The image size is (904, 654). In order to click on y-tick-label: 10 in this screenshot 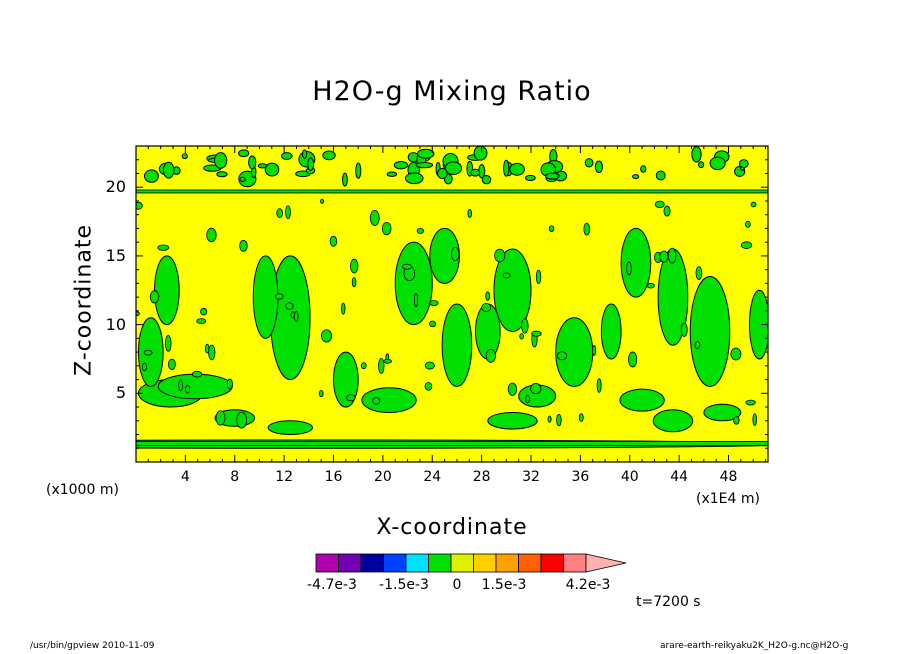, I will do `click(115, 324)`.